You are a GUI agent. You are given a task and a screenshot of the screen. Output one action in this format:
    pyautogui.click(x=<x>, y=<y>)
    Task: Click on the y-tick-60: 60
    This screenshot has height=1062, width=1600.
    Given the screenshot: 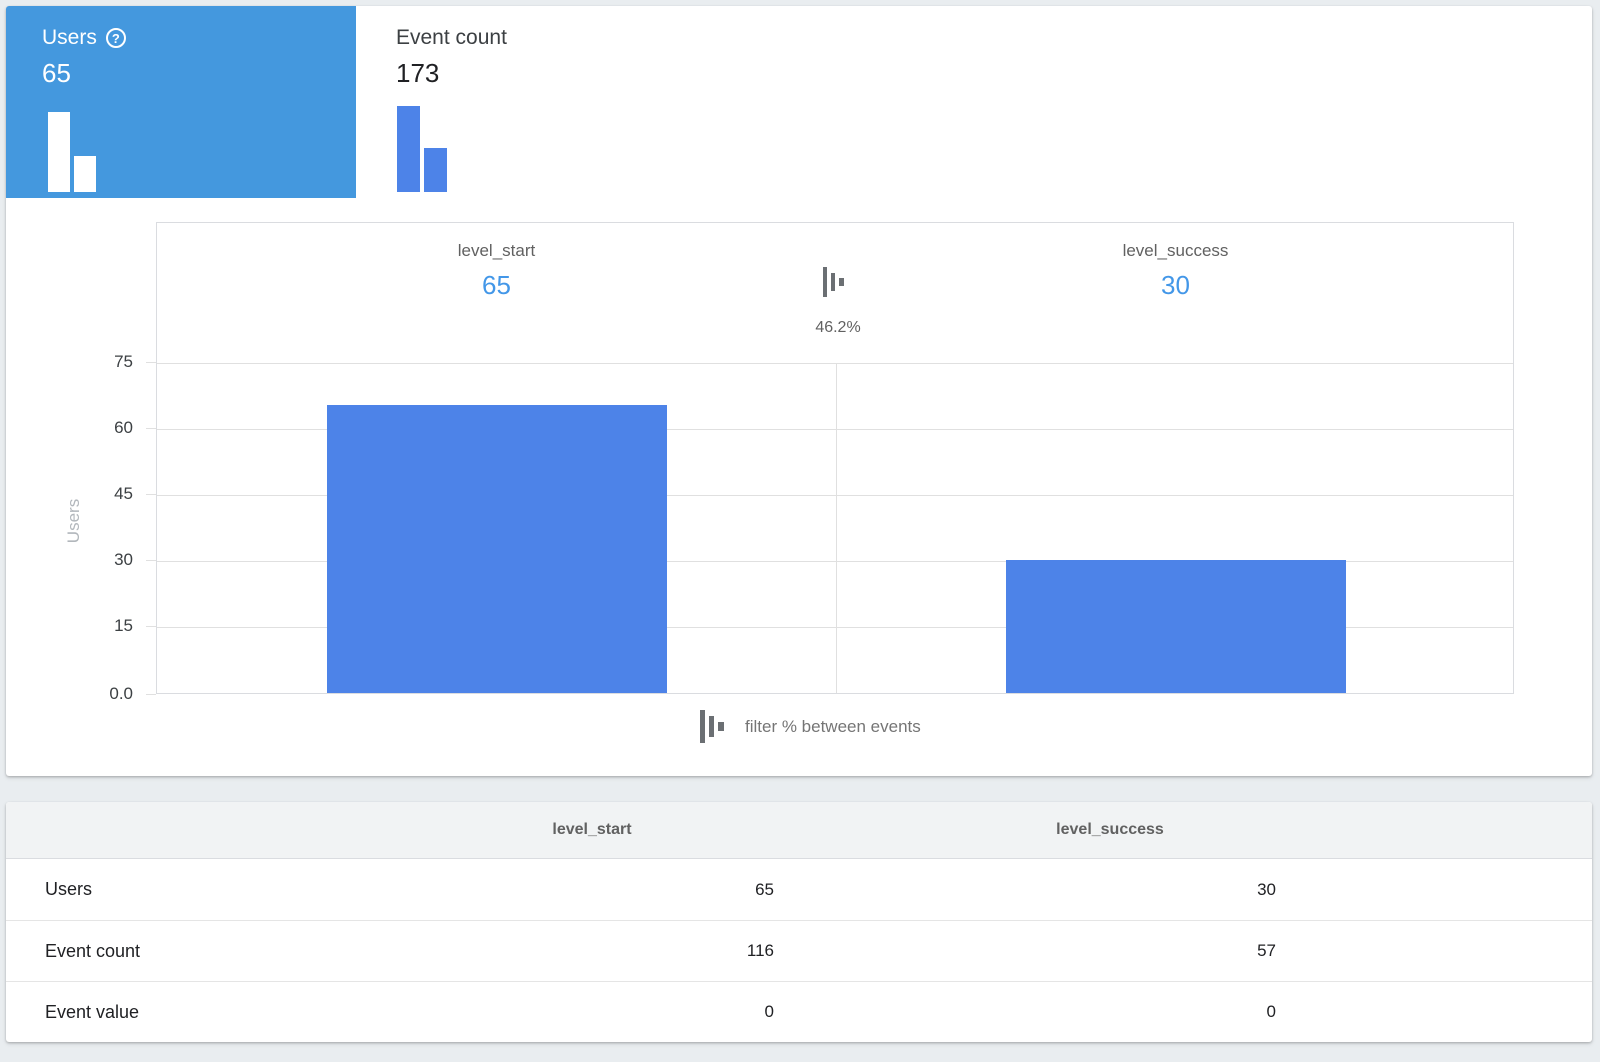 What is the action you would take?
    pyautogui.click(x=123, y=427)
    